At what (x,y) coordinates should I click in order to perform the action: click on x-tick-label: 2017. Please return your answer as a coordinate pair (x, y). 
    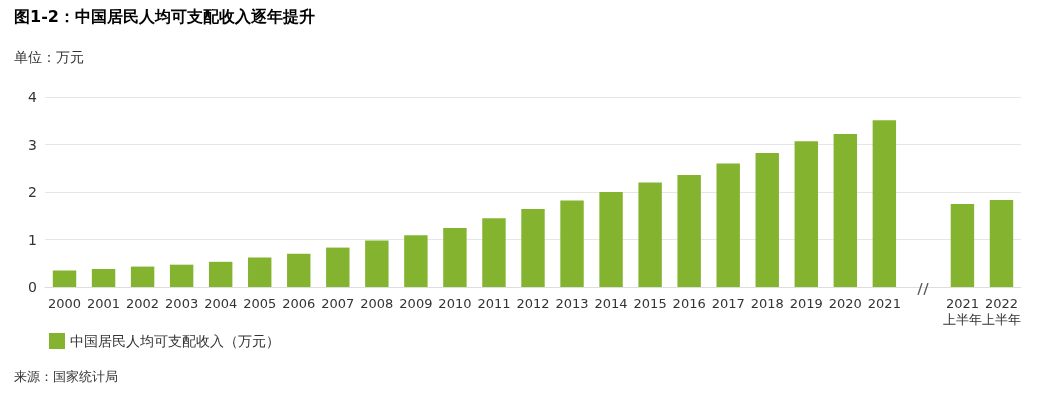
    Looking at the image, I should click on (728, 303).